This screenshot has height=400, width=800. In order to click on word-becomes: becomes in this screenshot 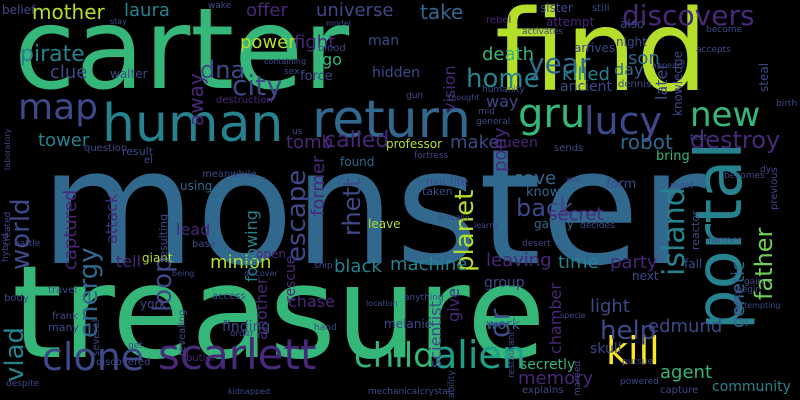, I will do `click(744, 176)`.